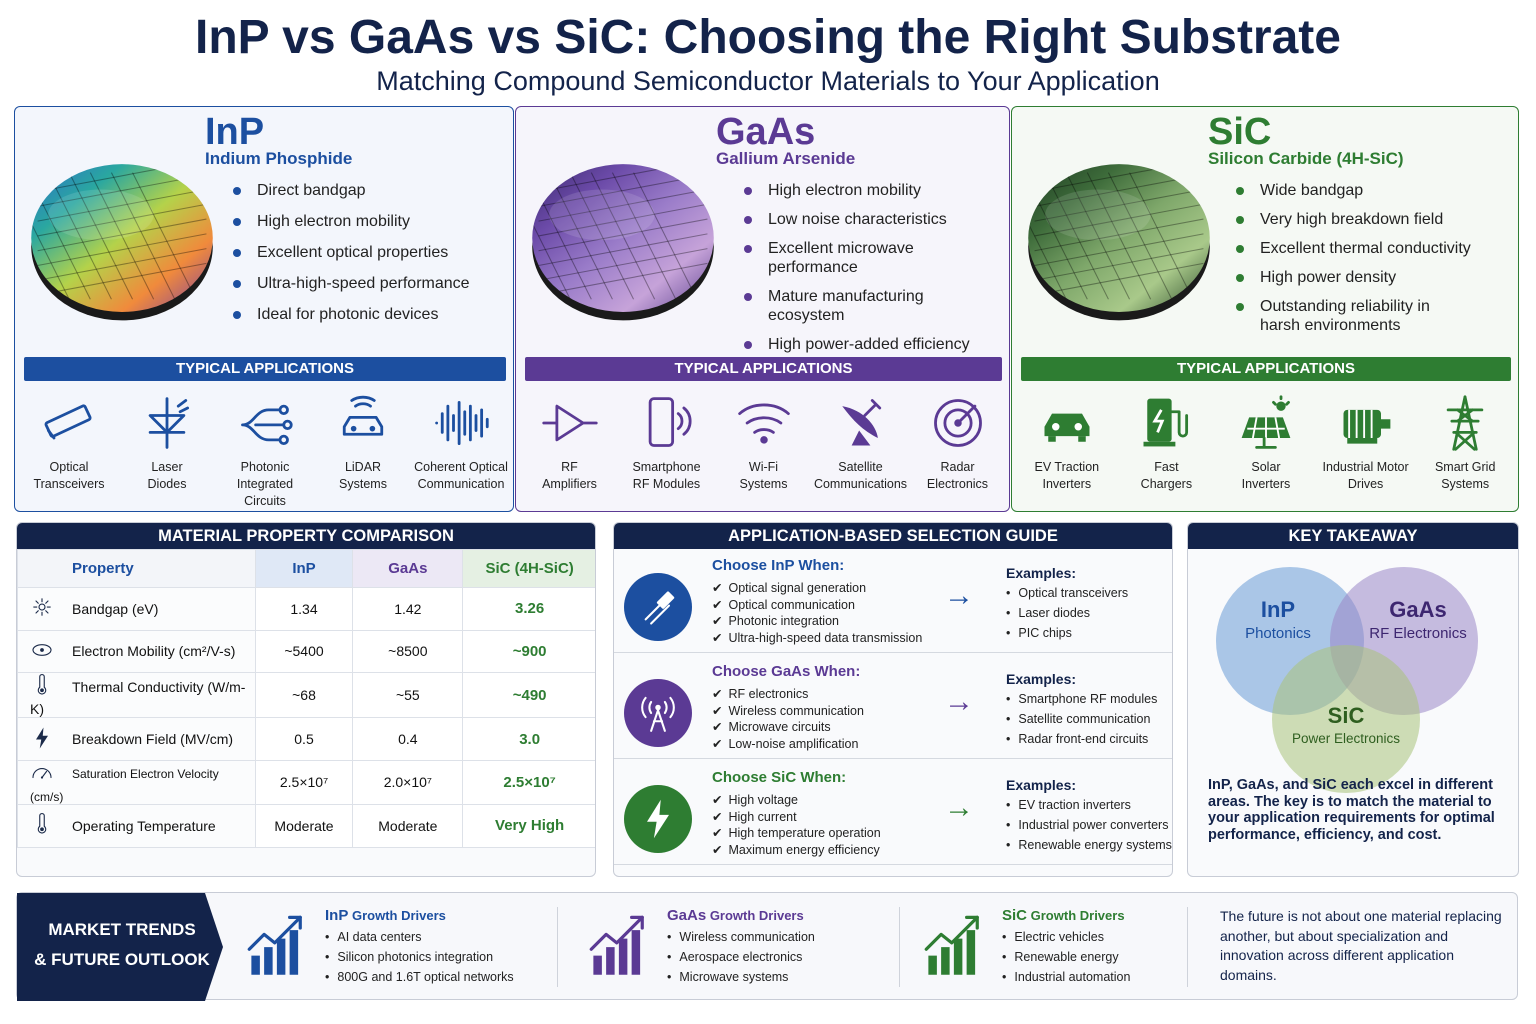  What do you see at coordinates (528, 739) in the screenshot?
I see `sic-value: 3.0` at bounding box center [528, 739].